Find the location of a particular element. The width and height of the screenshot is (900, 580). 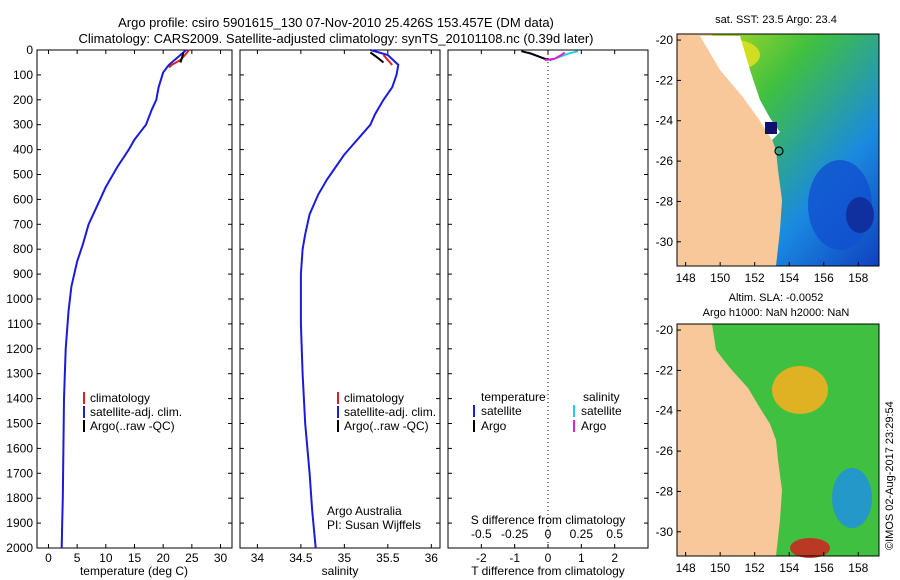

cloud-mask is located at coordinates (740, 88).